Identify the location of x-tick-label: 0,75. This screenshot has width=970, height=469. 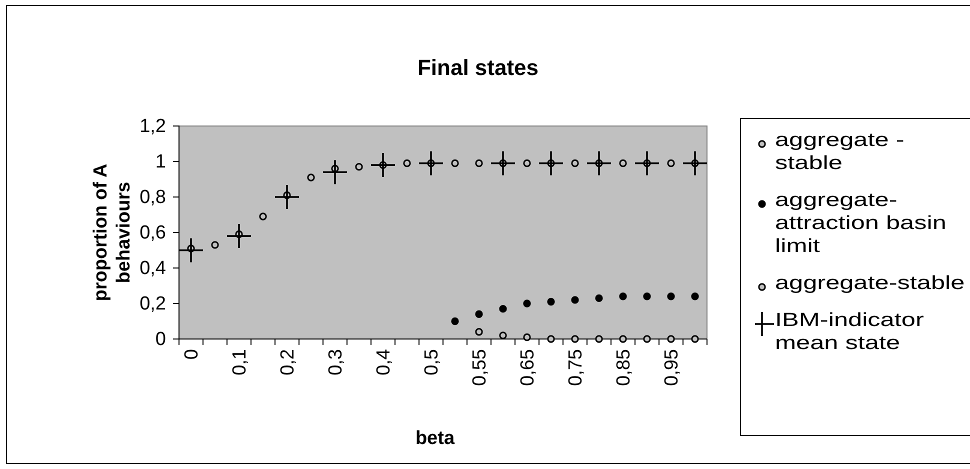
(576, 367).